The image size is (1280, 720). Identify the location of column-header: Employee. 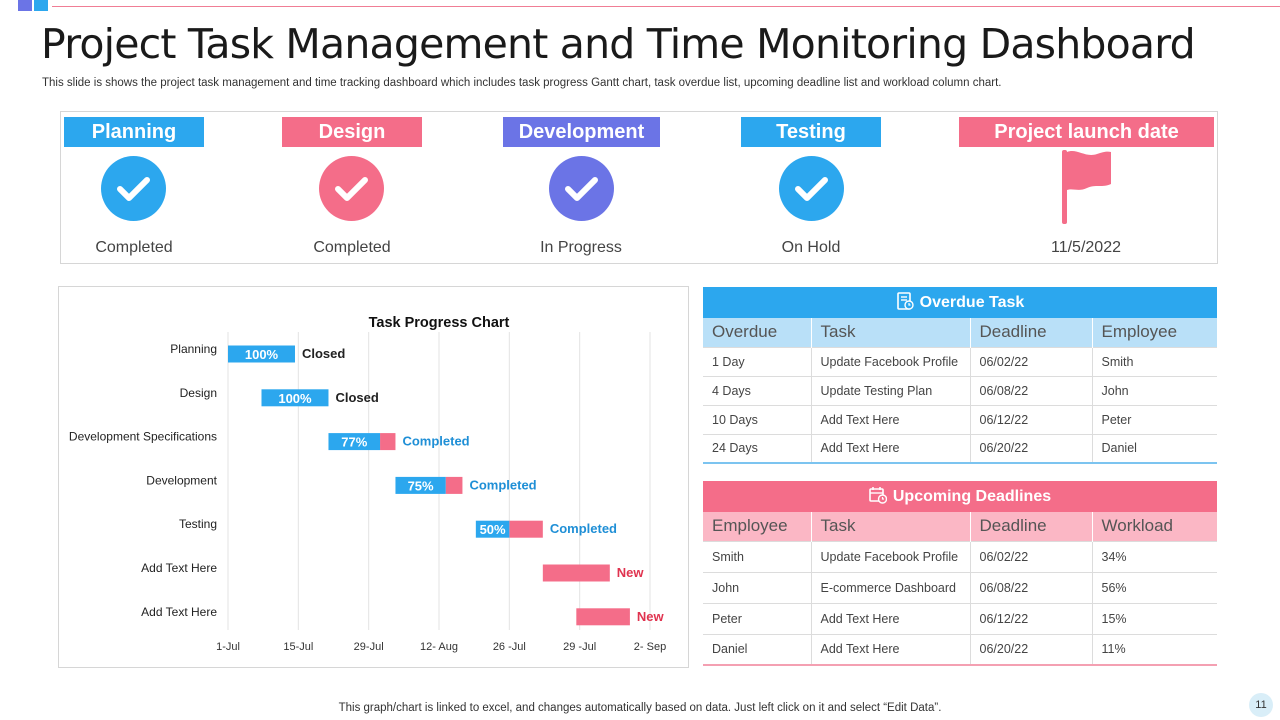
(1139, 332).